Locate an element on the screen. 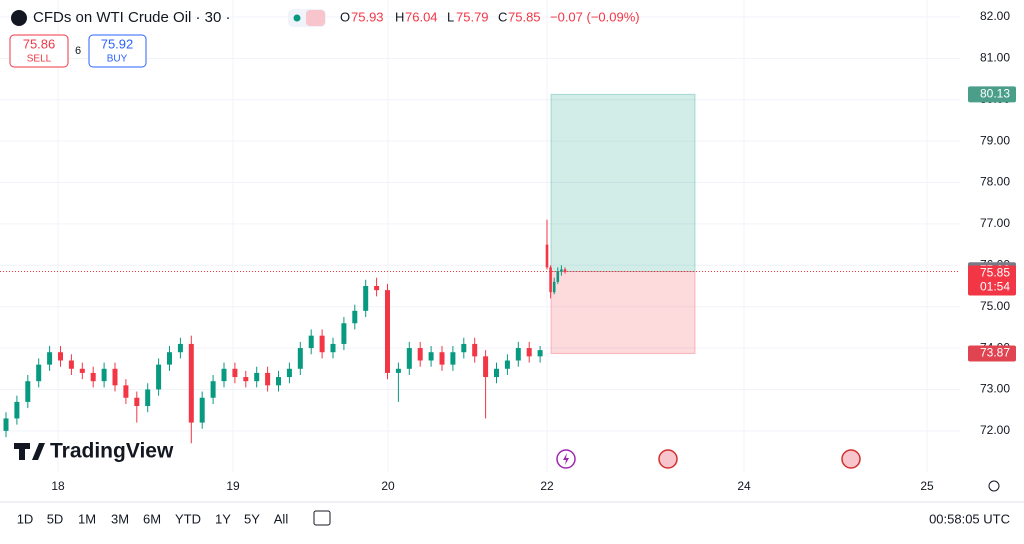  range-button: 1Y is located at coordinates (223, 518).